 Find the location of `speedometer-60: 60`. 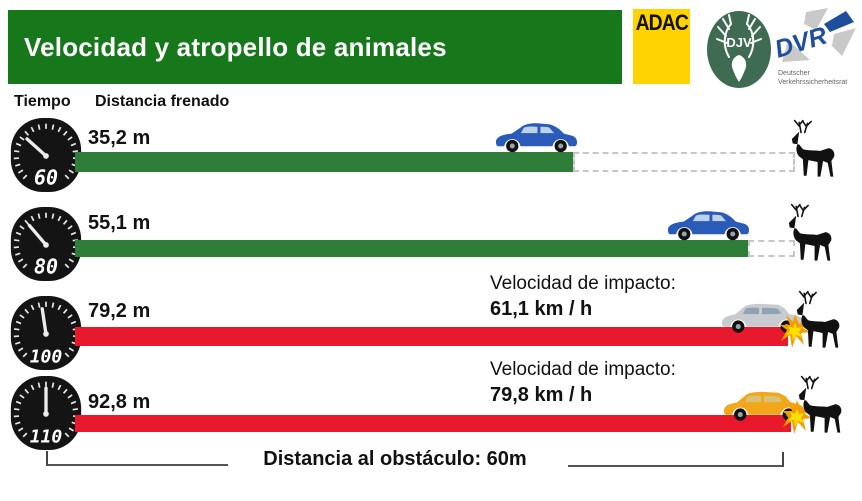

speedometer-60: 60 is located at coordinates (46, 155).